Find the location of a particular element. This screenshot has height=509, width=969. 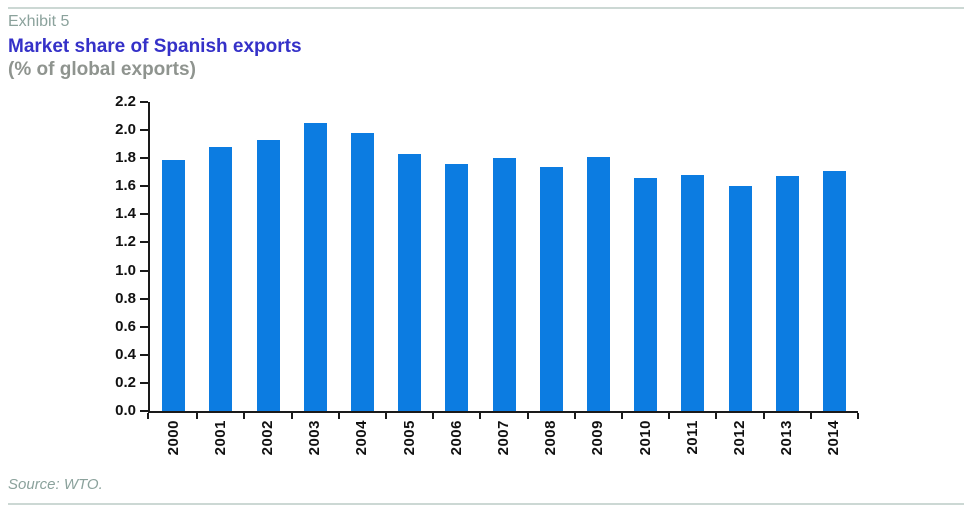

bottom-divider is located at coordinates (486, 504).